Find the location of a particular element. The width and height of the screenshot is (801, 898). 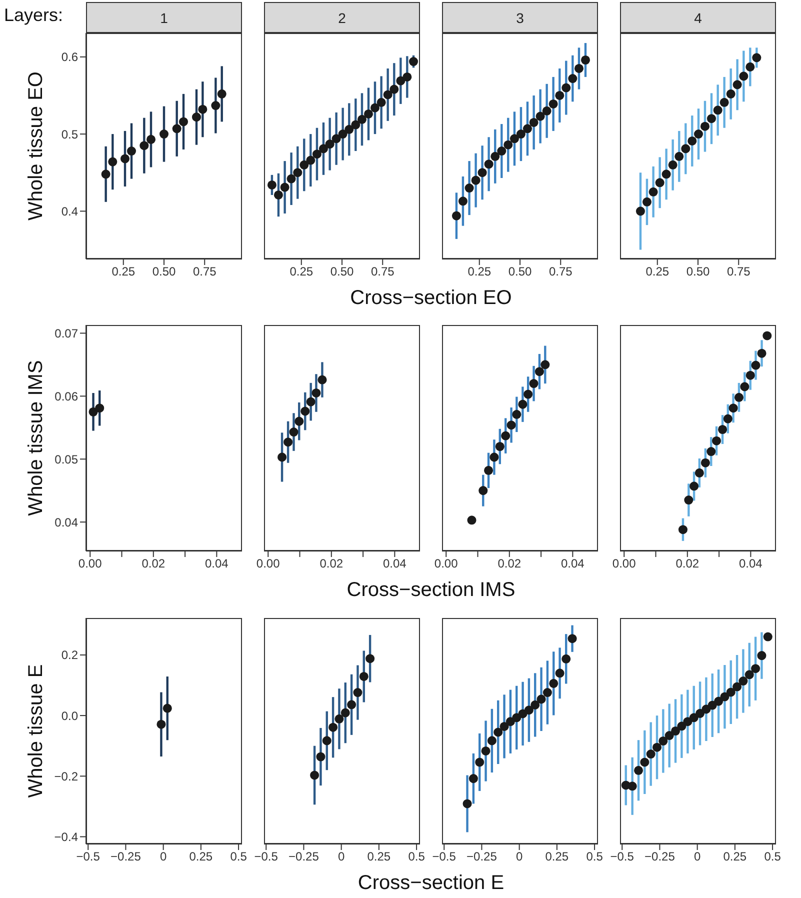

text: Layers: is located at coordinates (34, 15).